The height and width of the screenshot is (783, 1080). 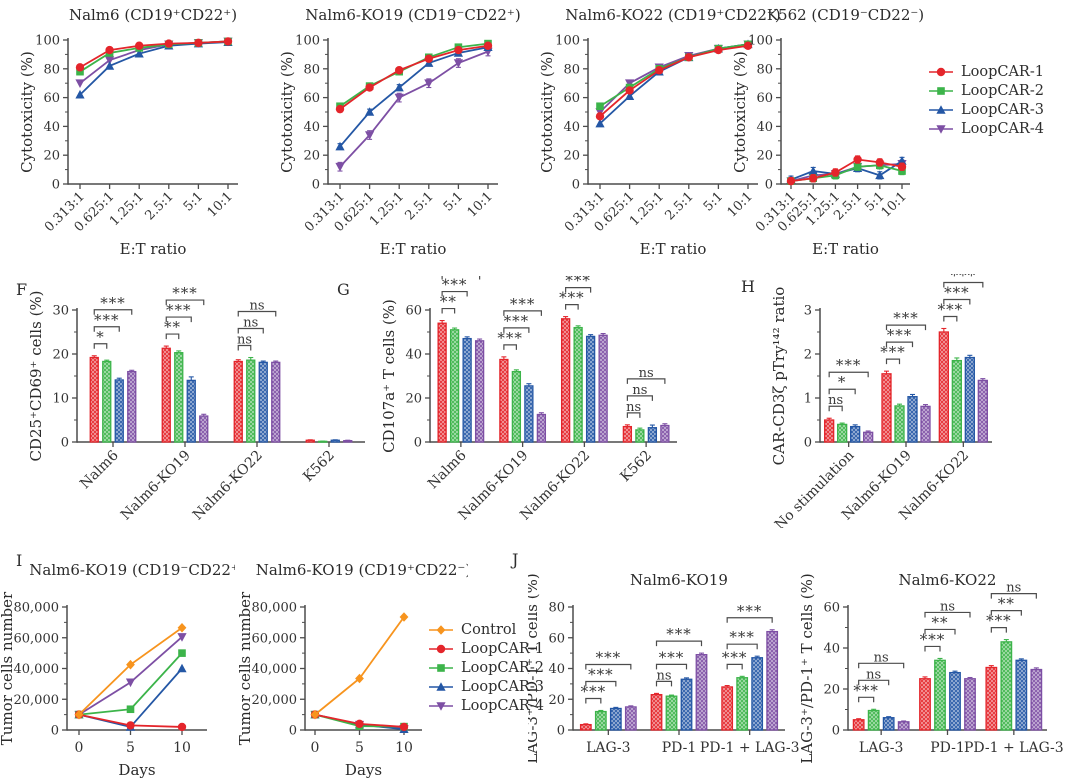 What do you see at coordinates (389, 376) in the screenshot?
I see `svg-text: CD107a⁺ T cells (%)` at bounding box center [389, 376].